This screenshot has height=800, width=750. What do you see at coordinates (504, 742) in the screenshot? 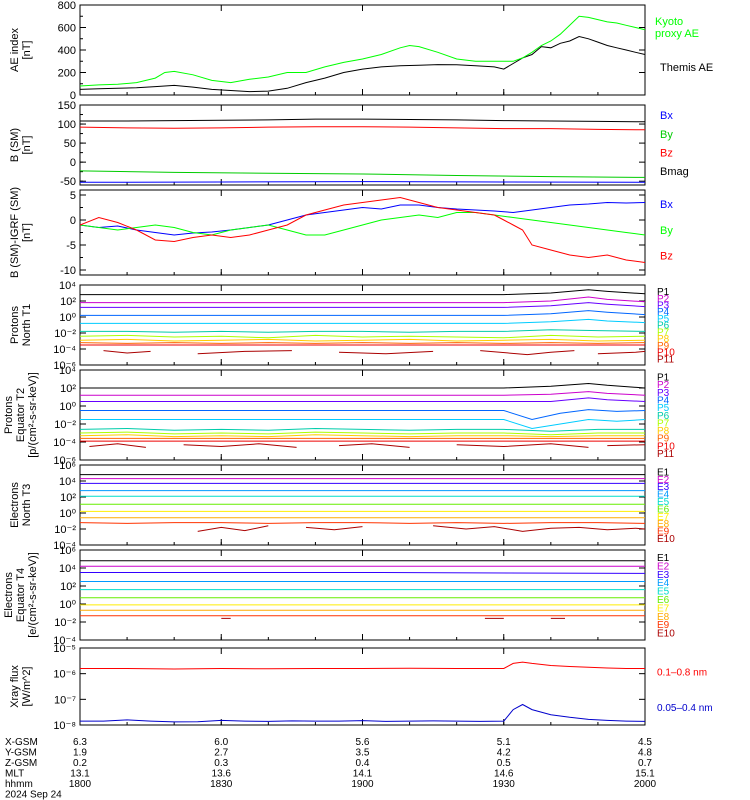
I see `x-tick-label: 5.1` at bounding box center [504, 742].